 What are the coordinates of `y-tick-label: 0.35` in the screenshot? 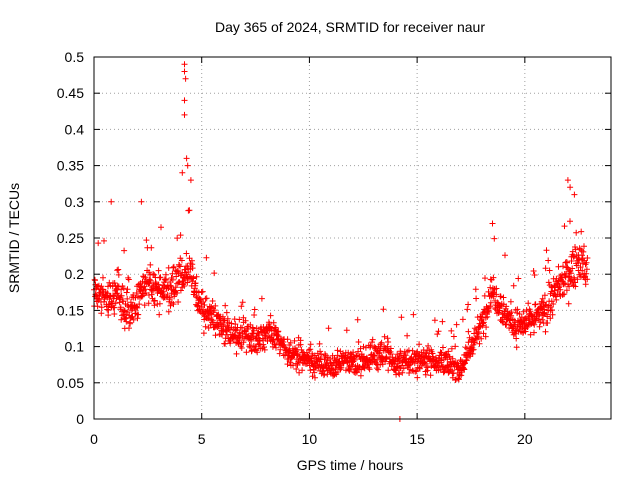 It's located at (70, 166).